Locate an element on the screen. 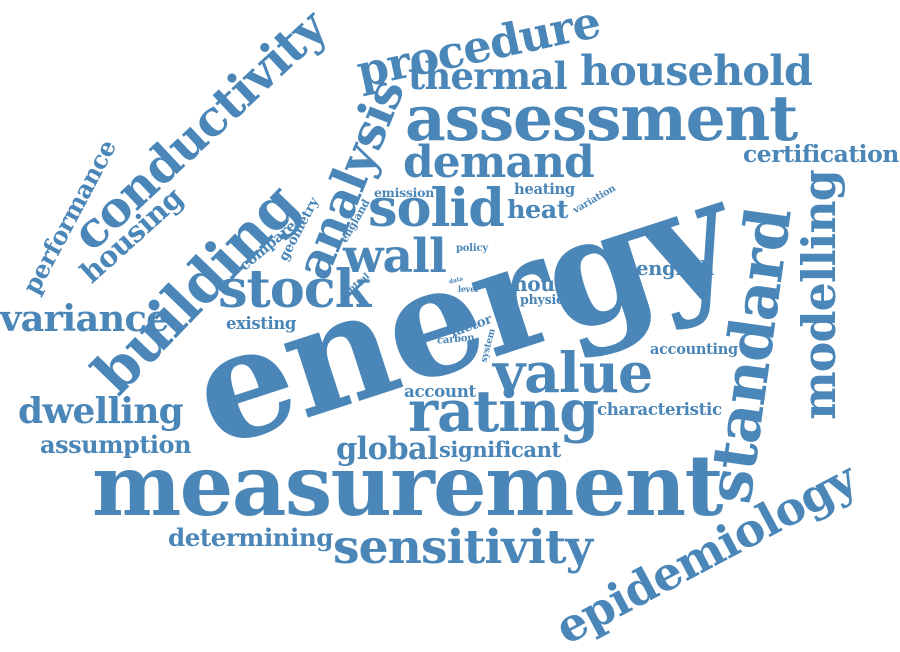 The width and height of the screenshot is (900, 652). word-modelling: modelling is located at coordinates (818, 295).